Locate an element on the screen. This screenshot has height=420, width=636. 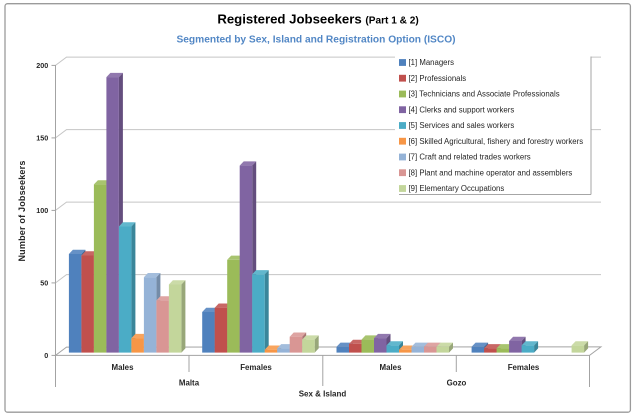
svg-text: Number of Jobseekers is located at coordinates (22, 210).